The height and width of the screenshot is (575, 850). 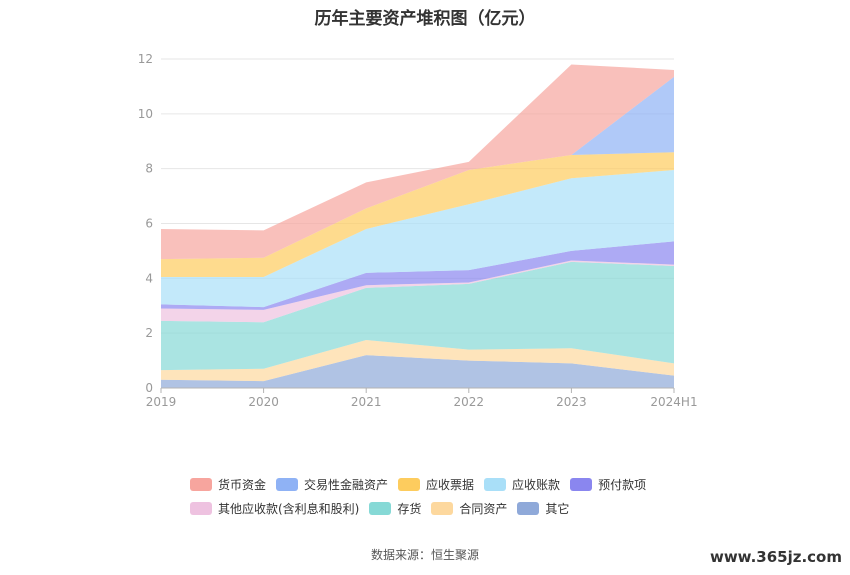 I want to click on y-tick-label: 0, so click(x=149, y=388).